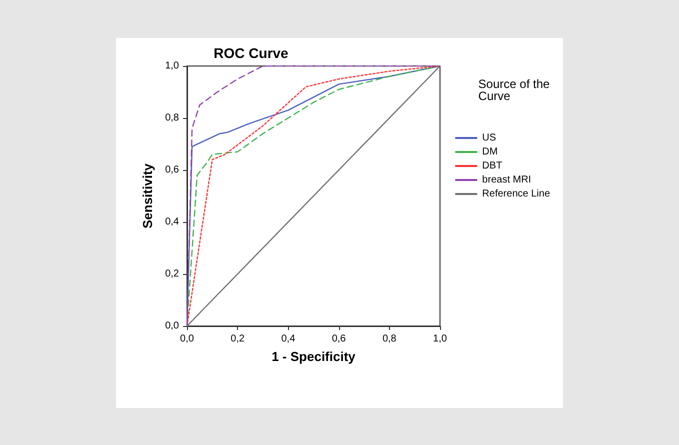  I want to click on legend-label: DM, so click(490, 152).